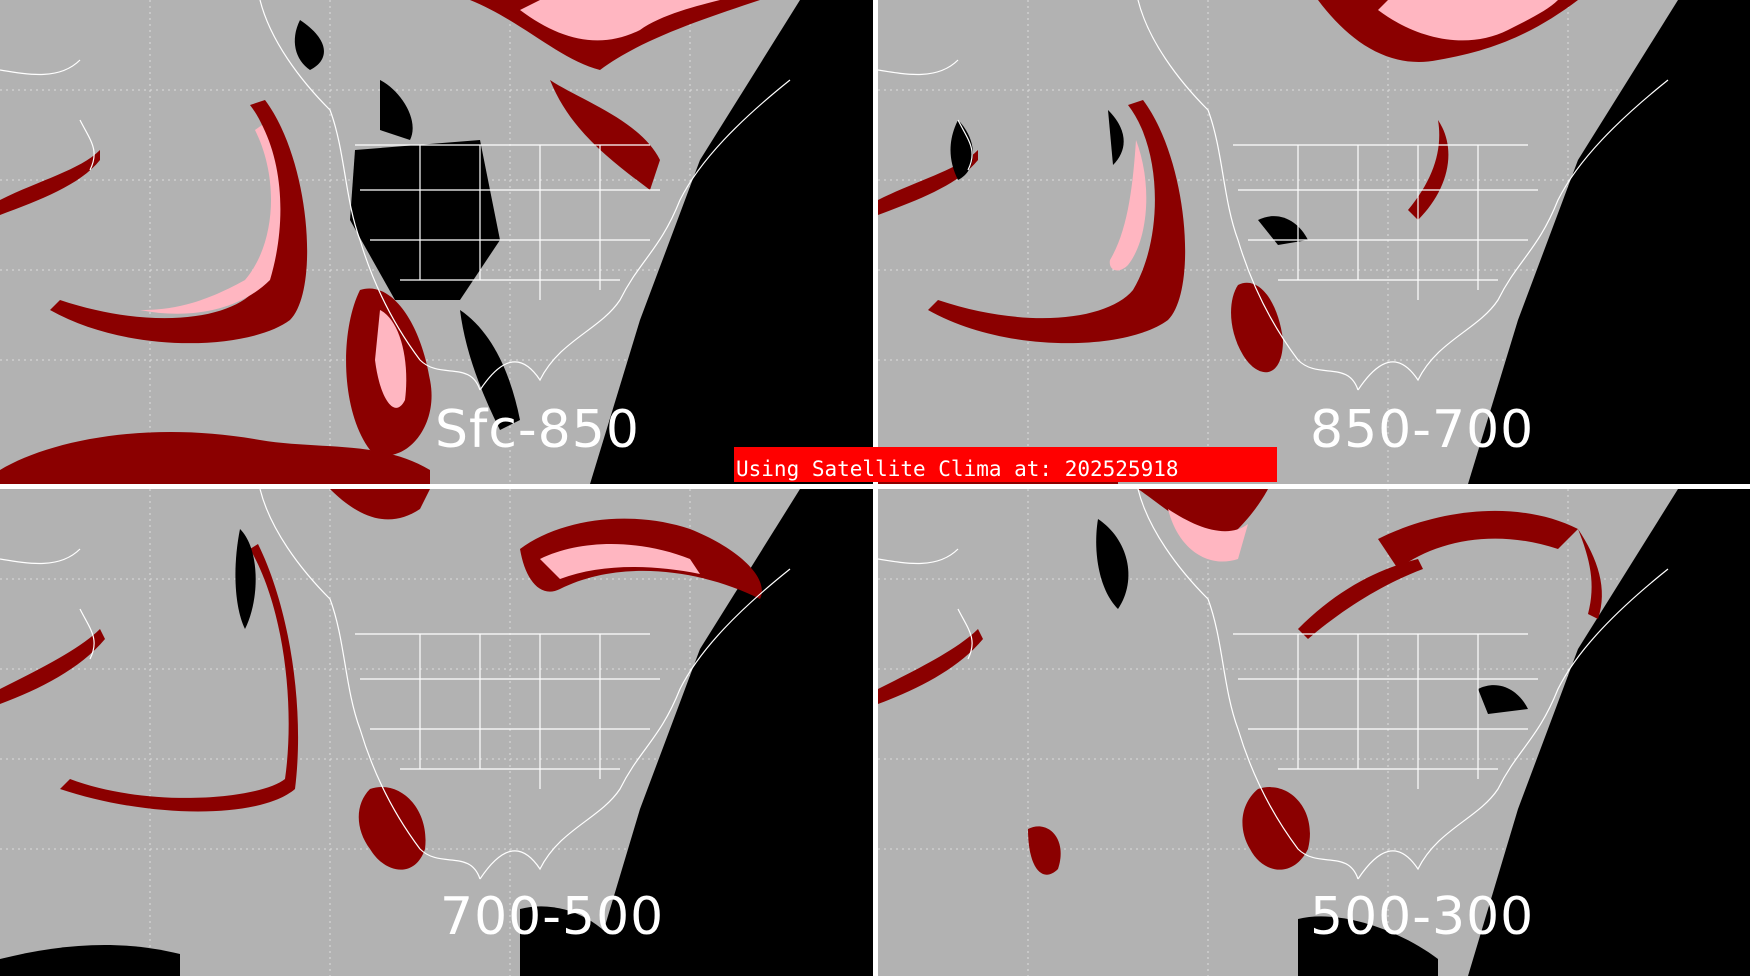 This screenshot has width=1750, height=976. I want to click on satellite-clima-banner: Using Satellite Clima at: 202525918, so click(1005, 464).